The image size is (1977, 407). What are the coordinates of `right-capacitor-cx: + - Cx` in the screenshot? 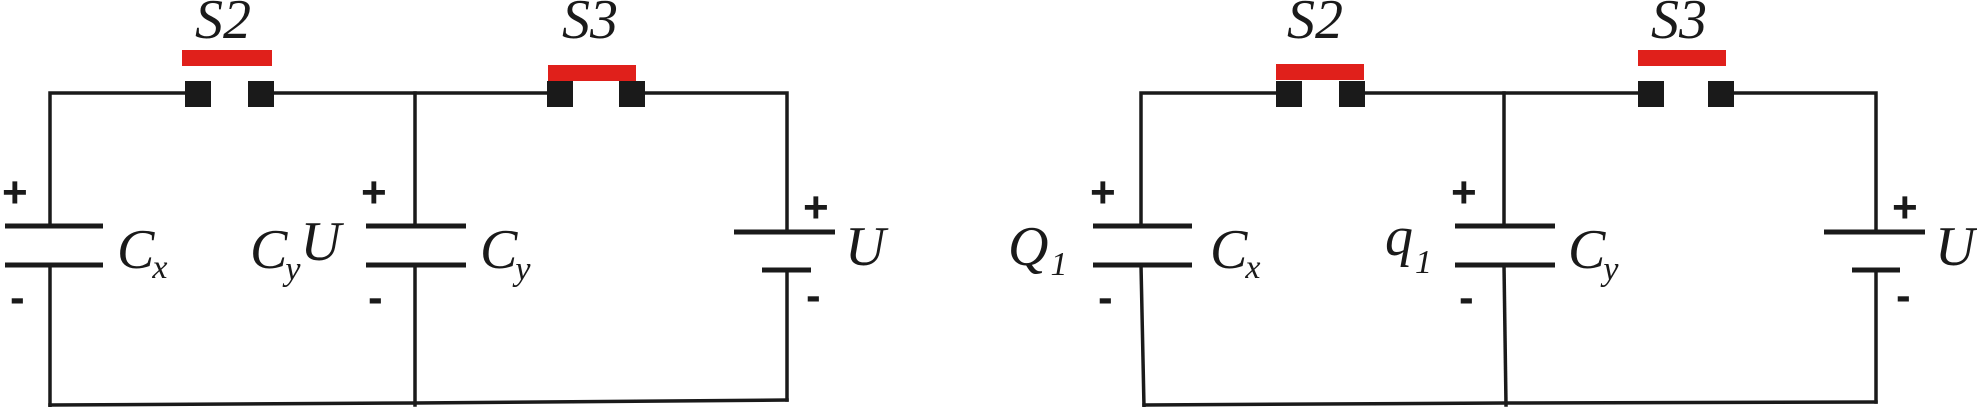 It's located at (1175, 245).